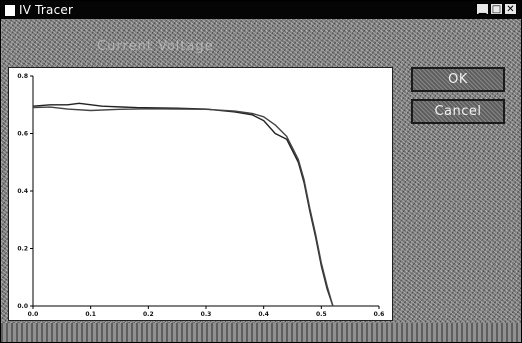 The height and width of the screenshot is (343, 522). What do you see at coordinates (22, 76) in the screenshot?
I see `y-tick-label: 0.8` at bounding box center [22, 76].